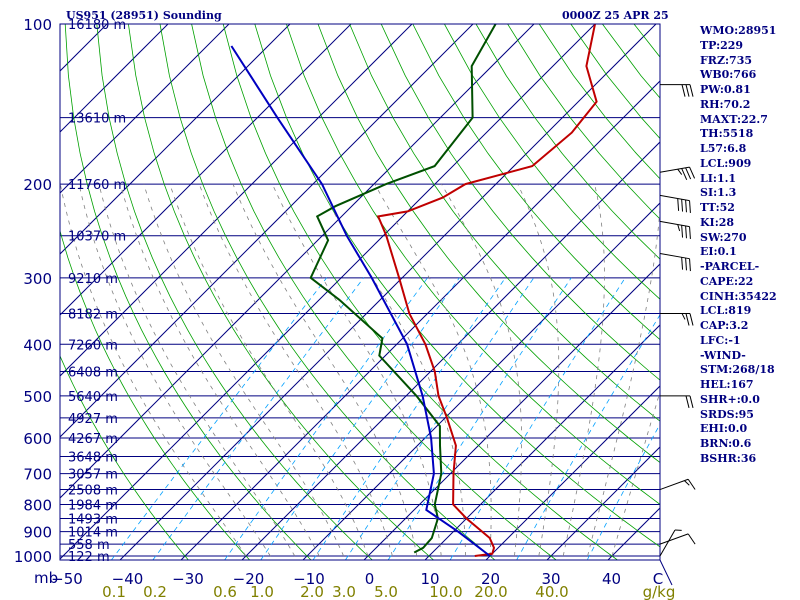  Describe the element at coordinates (727, 134) in the screenshot. I see `stat-item: TH:5518` at that location.